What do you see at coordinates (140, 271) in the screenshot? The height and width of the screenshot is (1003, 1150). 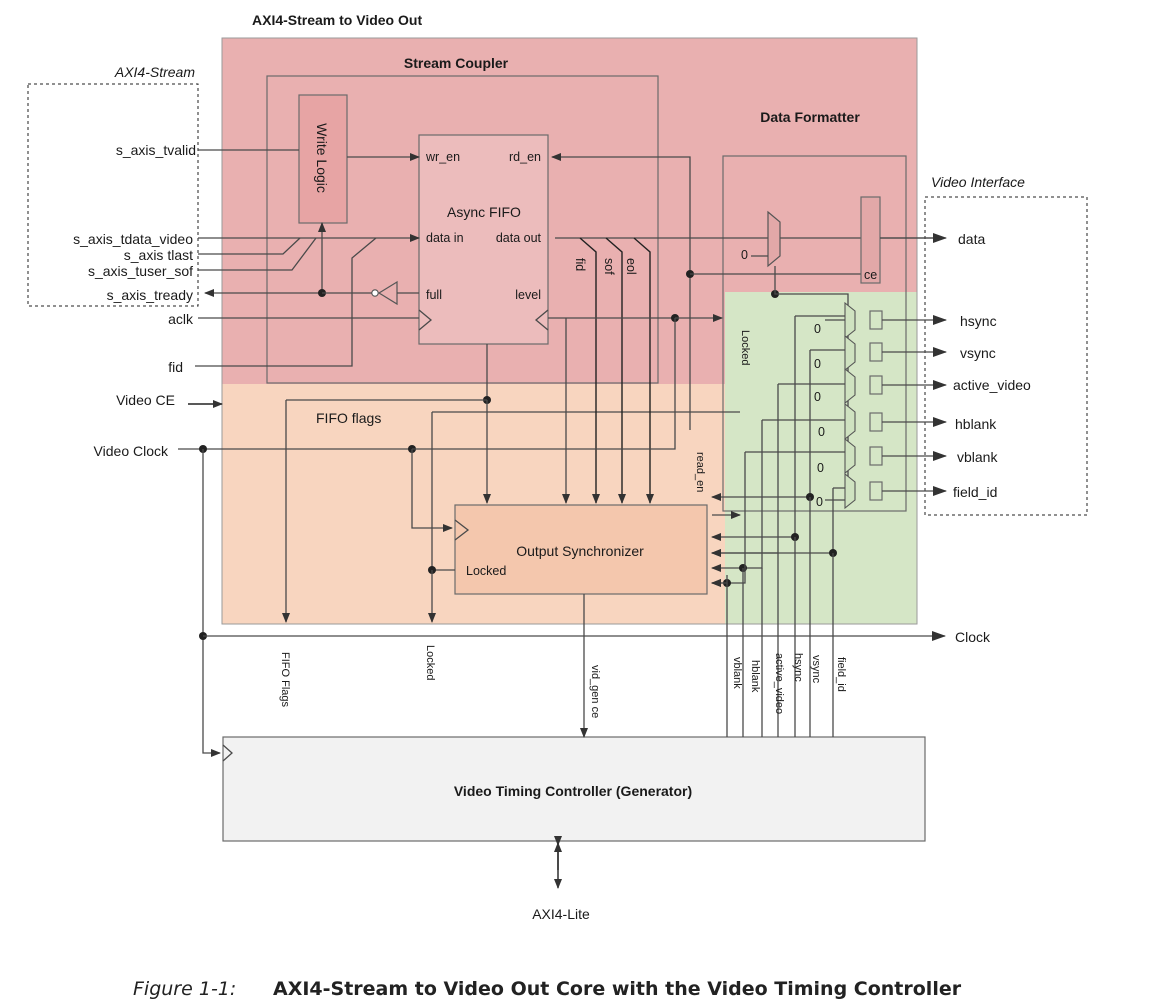 I see `input-s-axis-tuser-sof: s_axis_tuser_sof` at bounding box center [140, 271].